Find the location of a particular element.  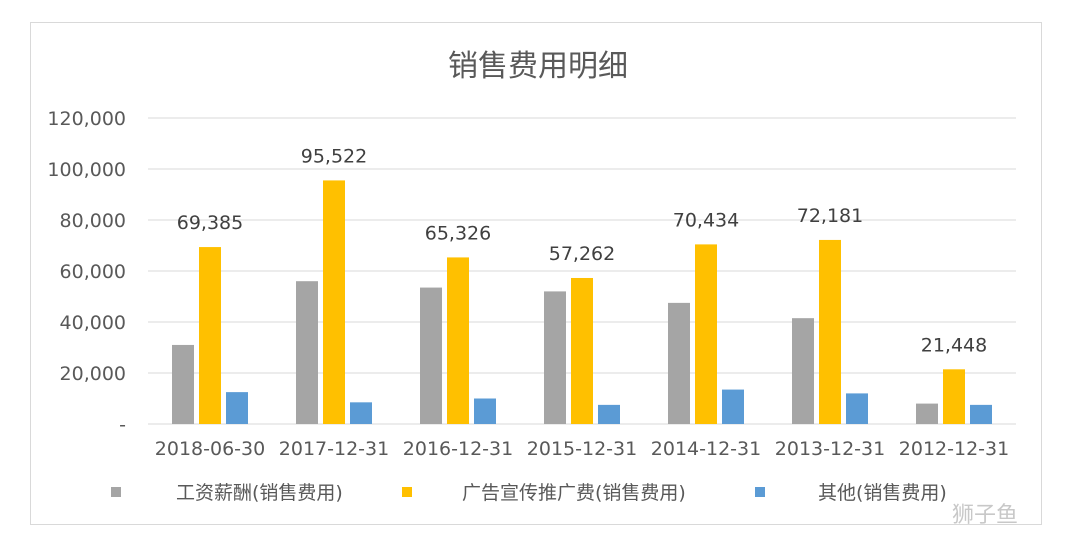

y-tick-label: 80,000 is located at coordinates (93, 221).